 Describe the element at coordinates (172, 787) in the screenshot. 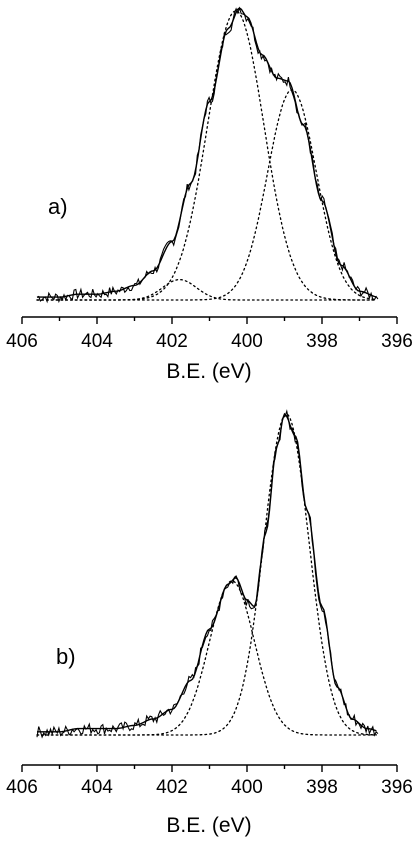

I see `panel-b-tick-label: 402` at that location.